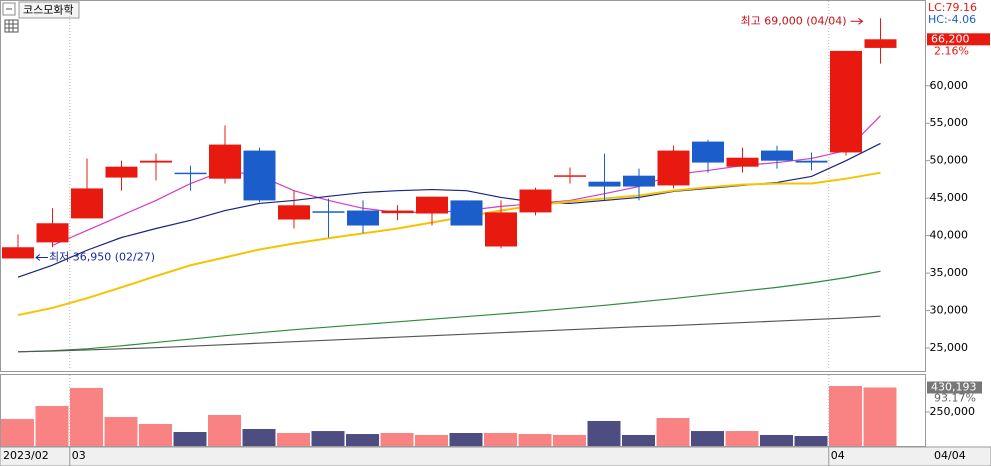  What do you see at coordinates (949, 310) in the screenshot?
I see `y-tick-label: 30,000` at bounding box center [949, 310].